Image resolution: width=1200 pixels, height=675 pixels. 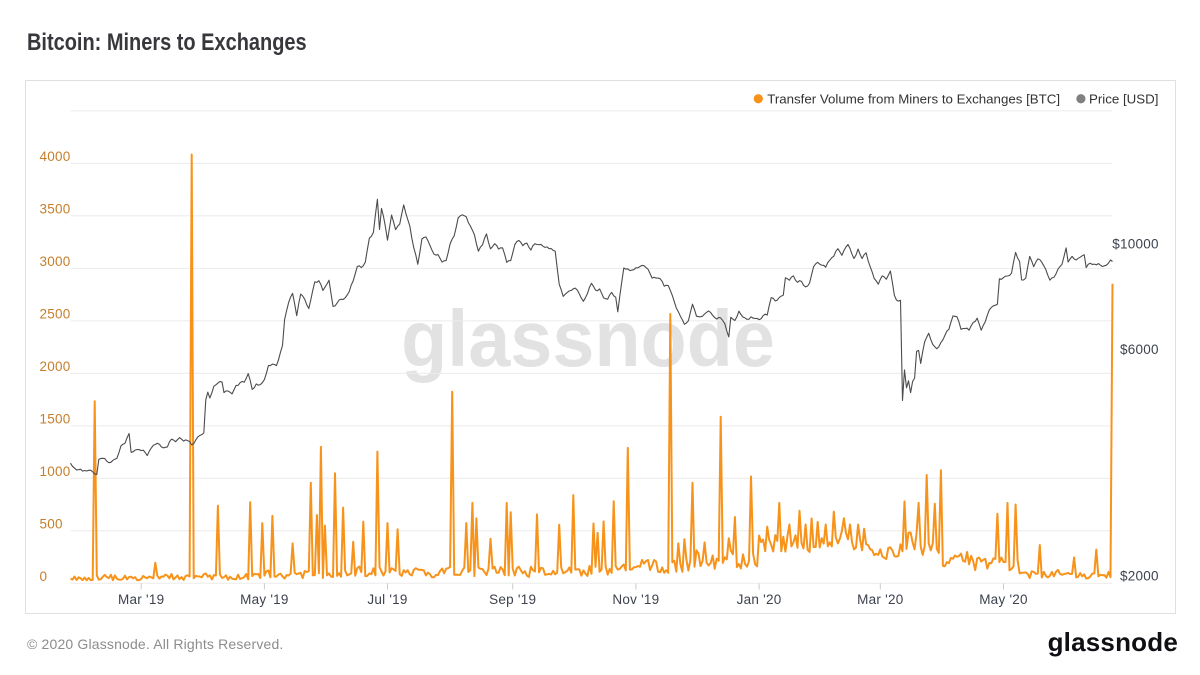 What do you see at coordinates (635, 599) in the screenshot?
I see `svg-text: Nov '19` at bounding box center [635, 599].